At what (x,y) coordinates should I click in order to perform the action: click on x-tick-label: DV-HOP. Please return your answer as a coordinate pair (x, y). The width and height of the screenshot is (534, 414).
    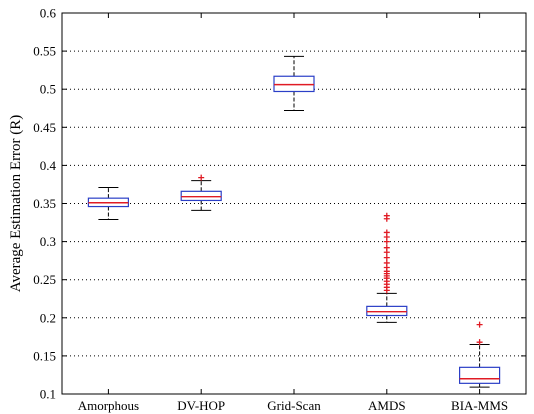
    Looking at the image, I should click on (201, 405).